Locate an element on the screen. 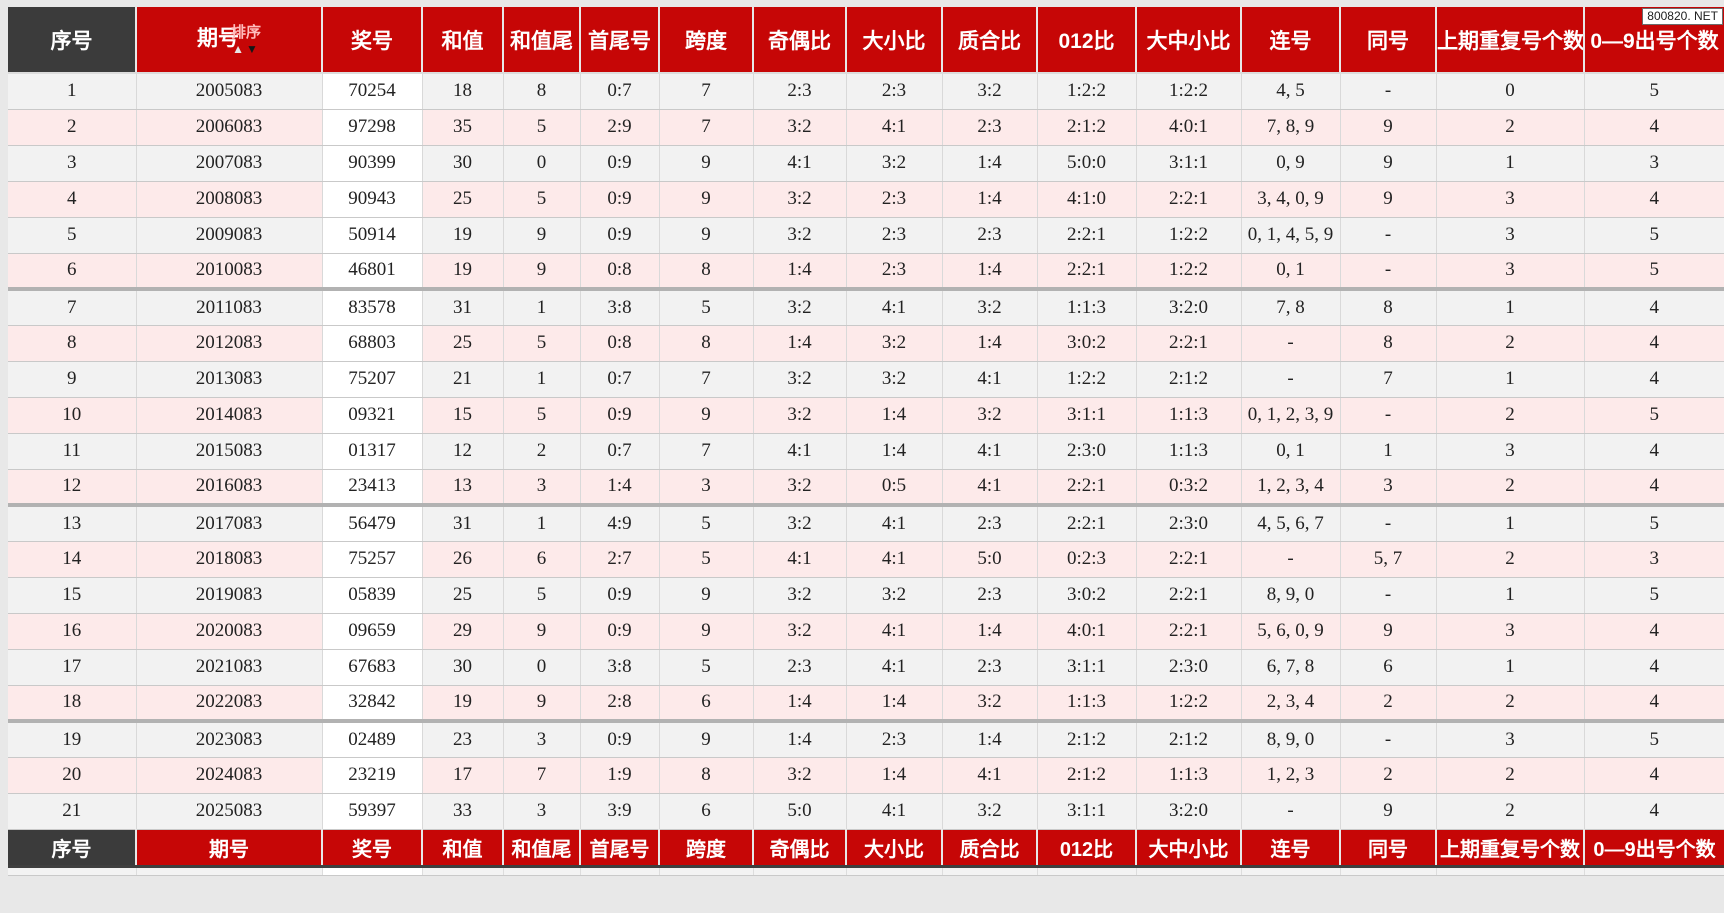  cell-012-ratio: 3:0:2 is located at coordinates (1087, 343).